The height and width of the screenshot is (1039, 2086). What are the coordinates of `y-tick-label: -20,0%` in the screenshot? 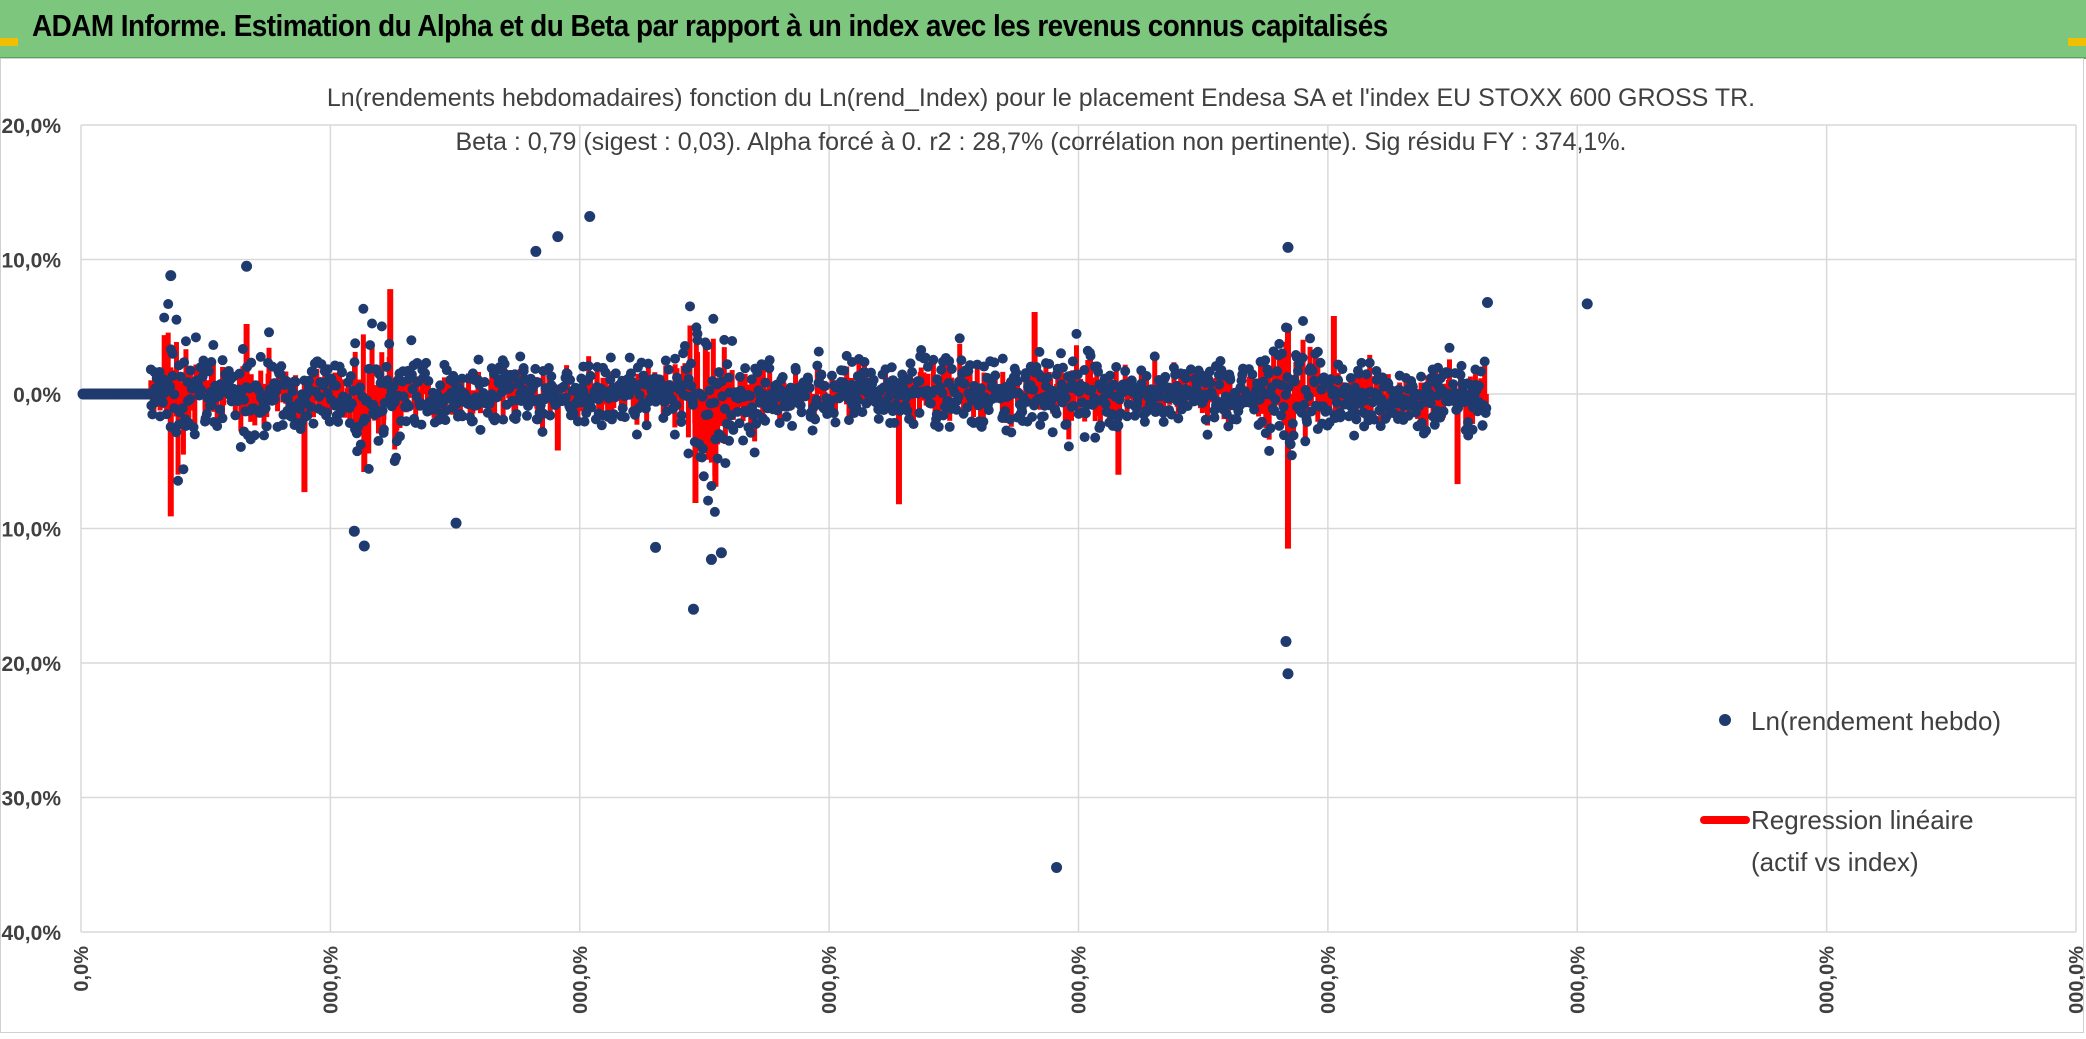 It's located at (31, 664).